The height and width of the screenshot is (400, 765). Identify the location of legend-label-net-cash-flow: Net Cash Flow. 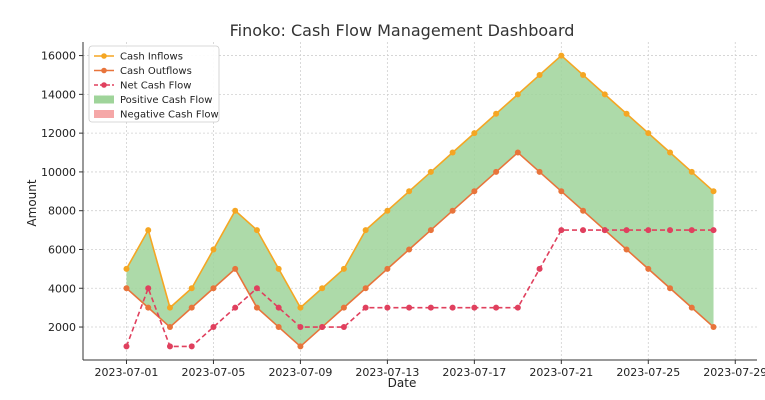
(155, 86).